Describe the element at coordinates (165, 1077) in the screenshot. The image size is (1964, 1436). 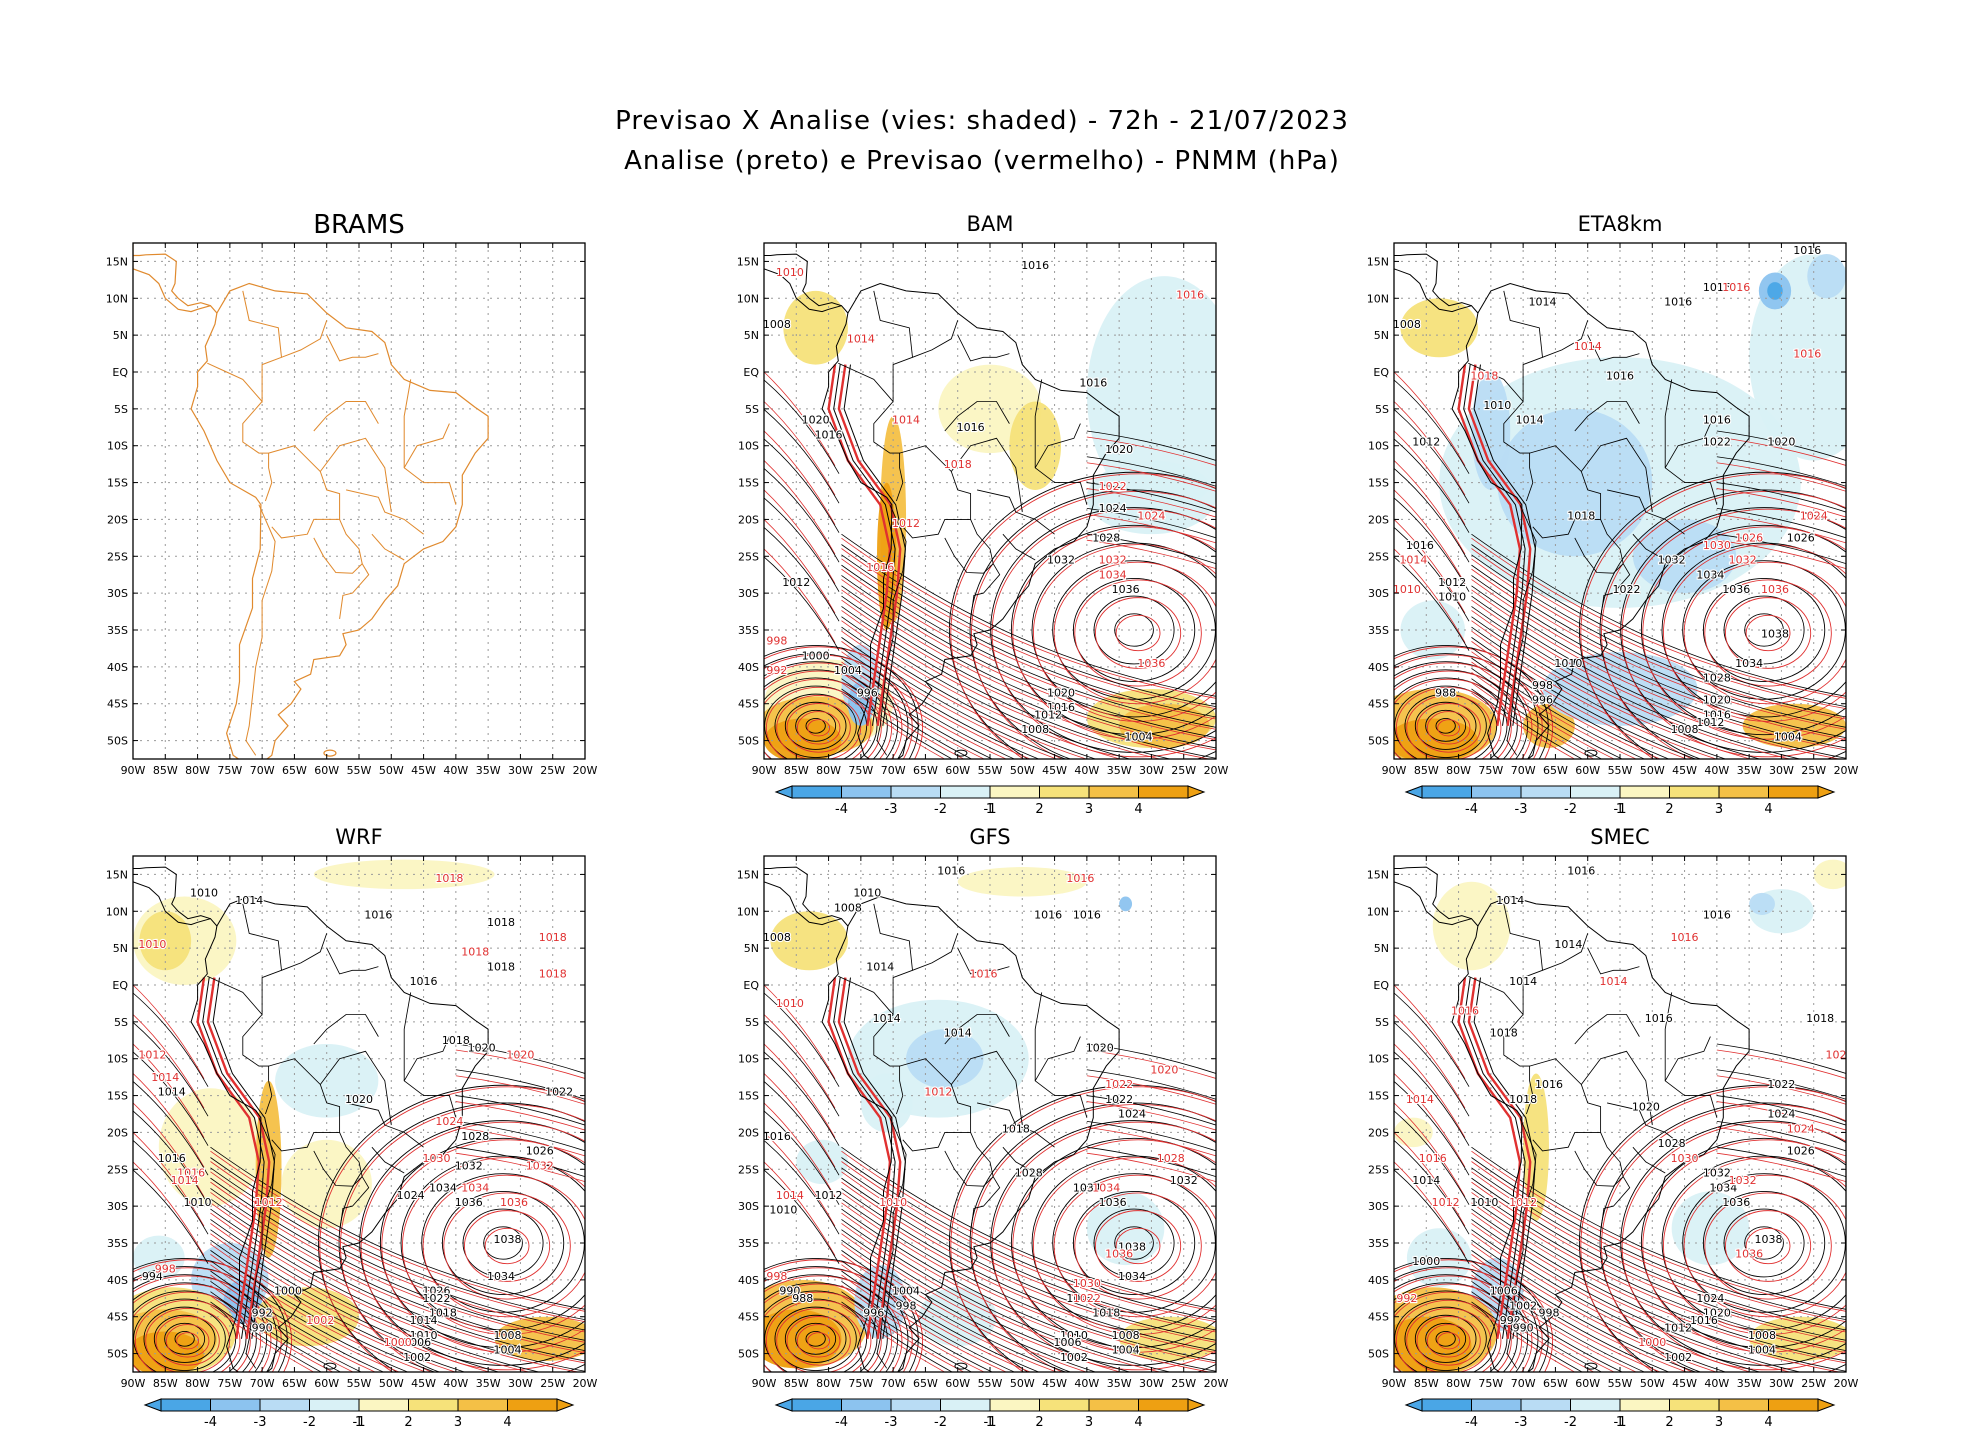
I see `forecast-contour-label: 1014` at that location.